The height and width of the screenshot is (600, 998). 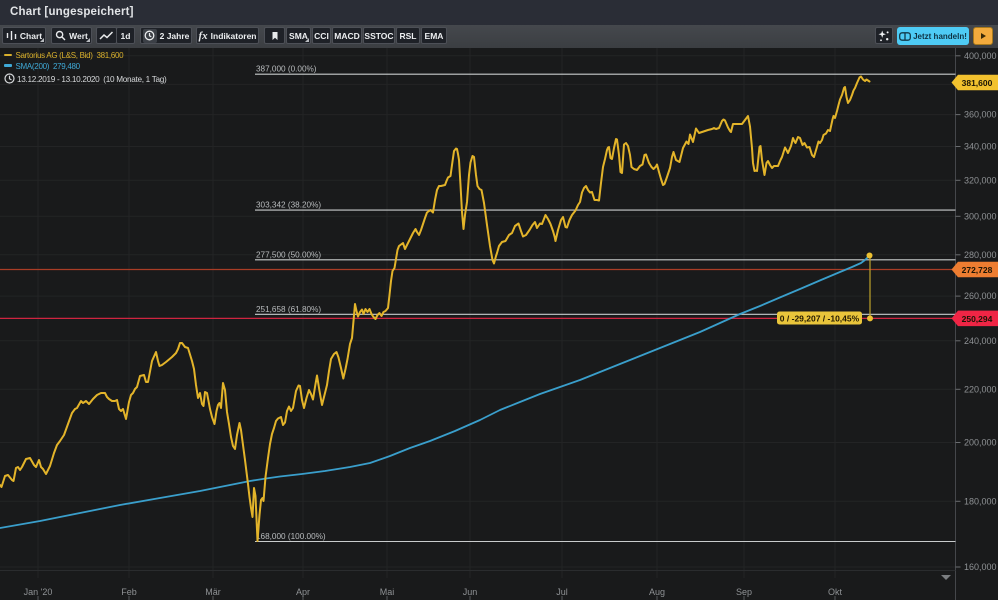 What do you see at coordinates (977, 83) in the screenshot?
I see `svg-text: 381,600` at bounding box center [977, 83].